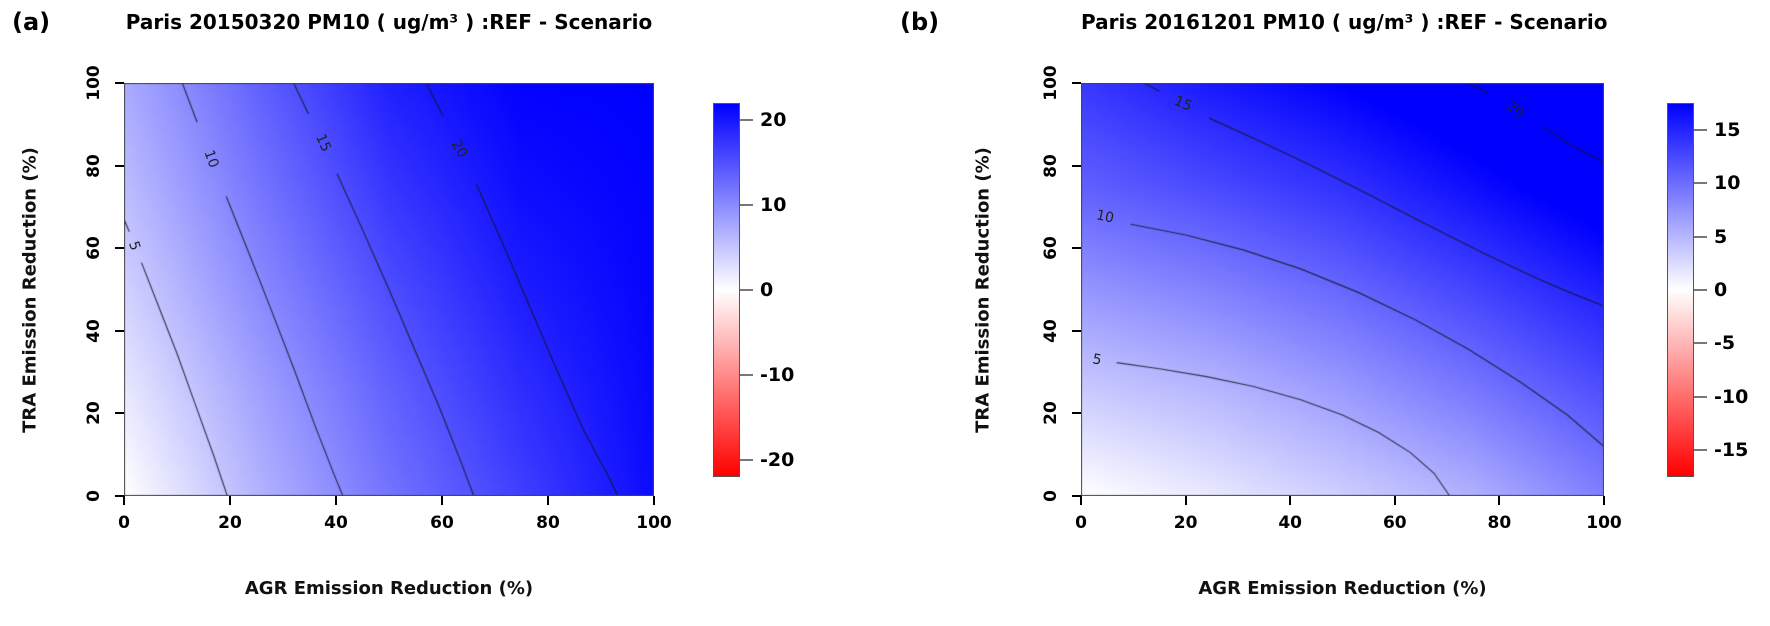  Describe the element at coordinates (31, 22) in the screenshot. I see `panel-label-a: (a)` at that location.